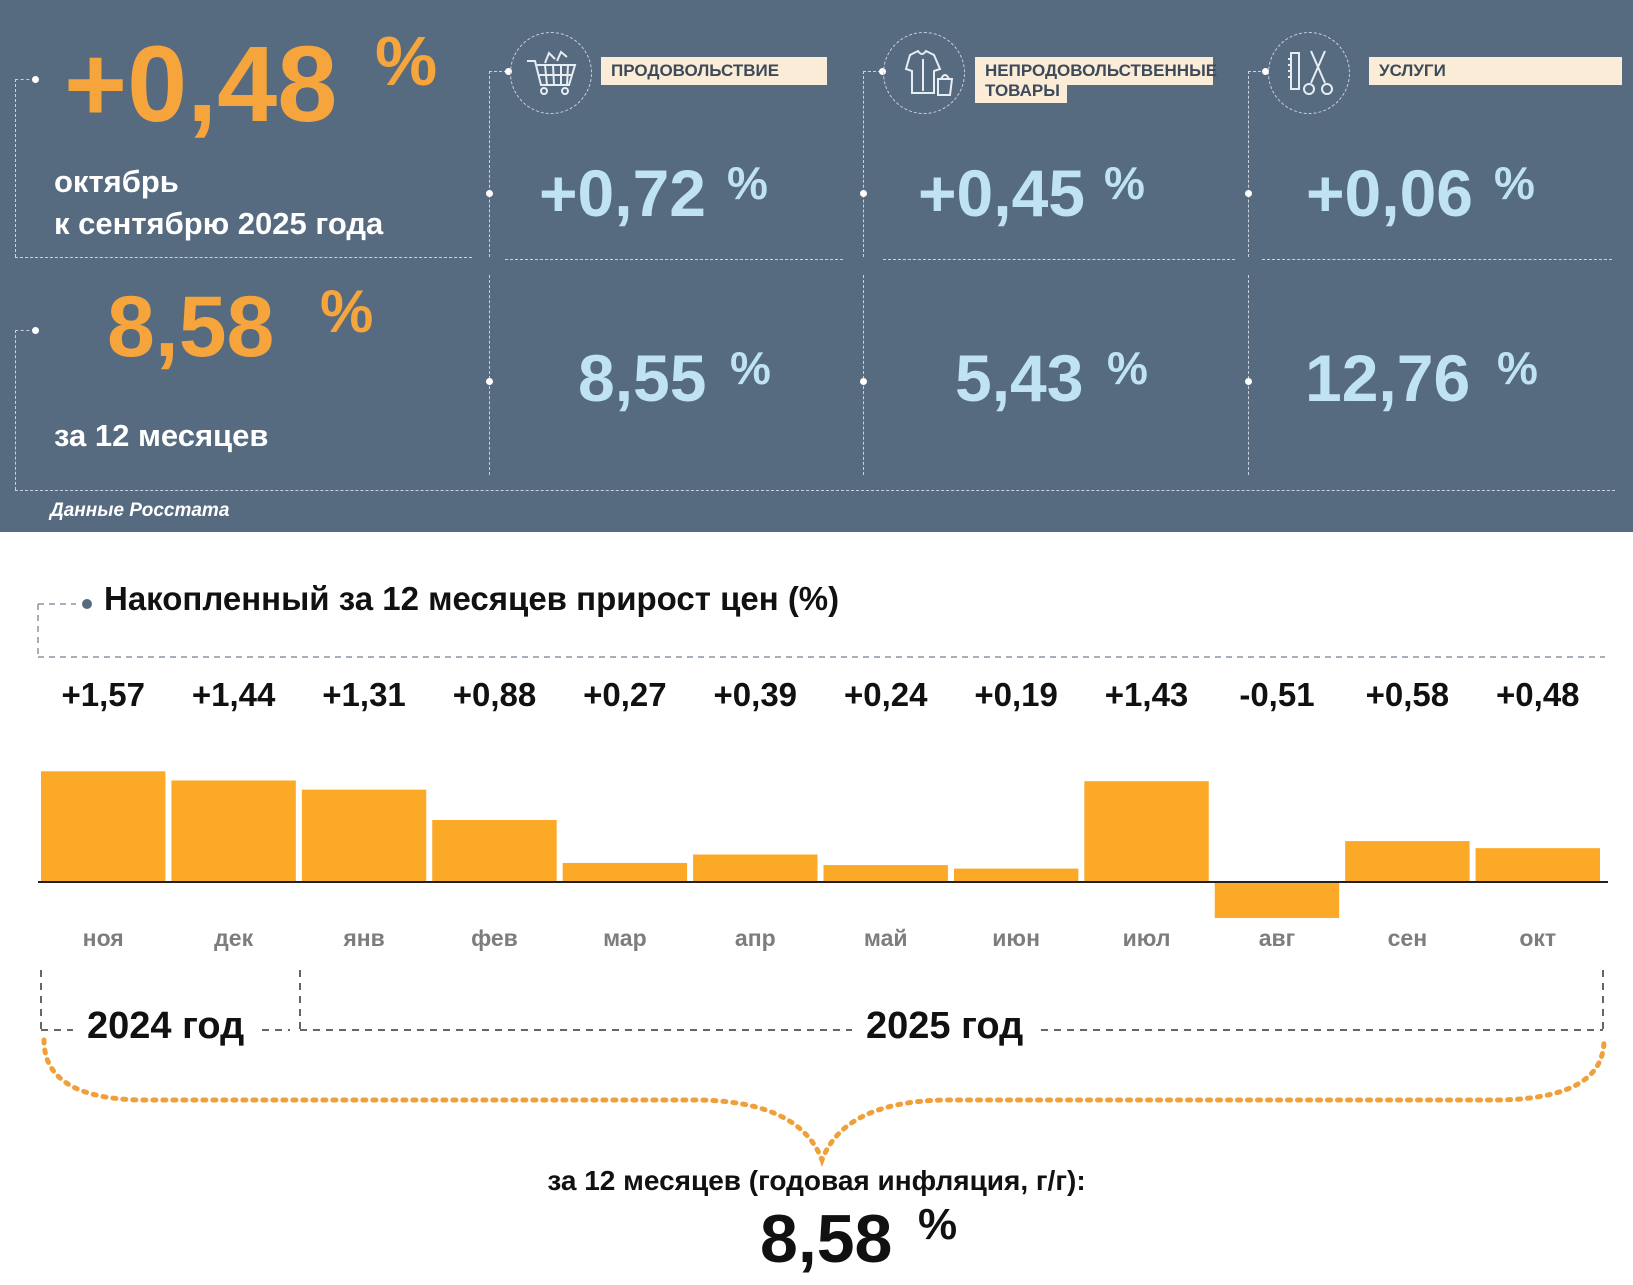  Describe the element at coordinates (1127, 368) in the screenshot. I see `nonfood-annual-unit: %` at that location.